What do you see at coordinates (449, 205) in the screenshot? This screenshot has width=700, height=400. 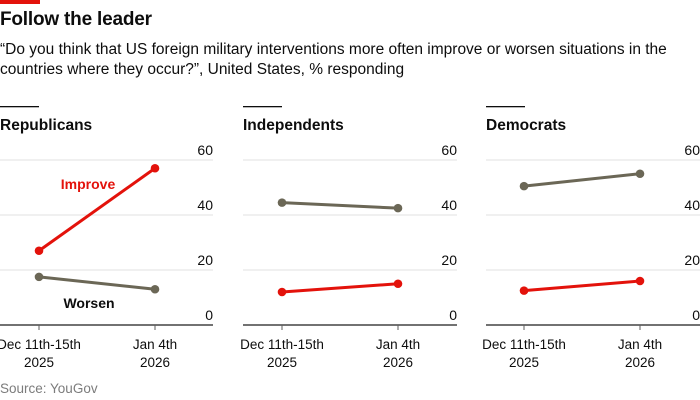 I see `independents-y-tick-label: 40` at bounding box center [449, 205].